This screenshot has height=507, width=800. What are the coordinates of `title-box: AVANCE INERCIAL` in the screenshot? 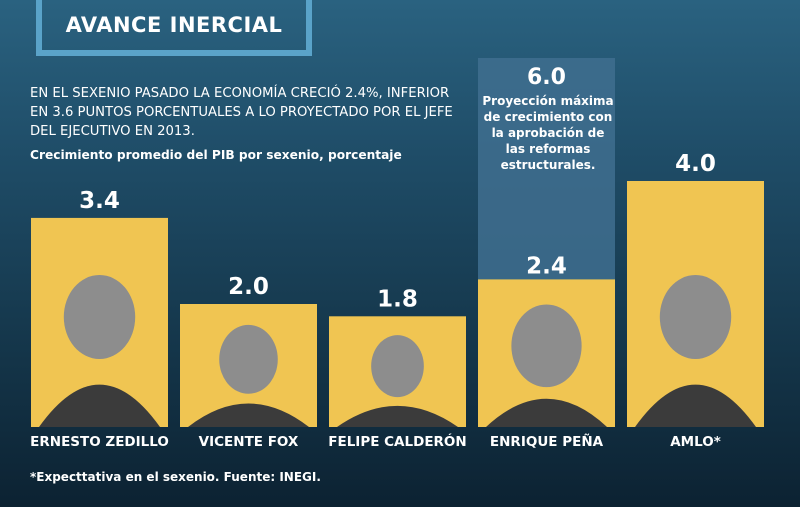 It's located at (174, 28).